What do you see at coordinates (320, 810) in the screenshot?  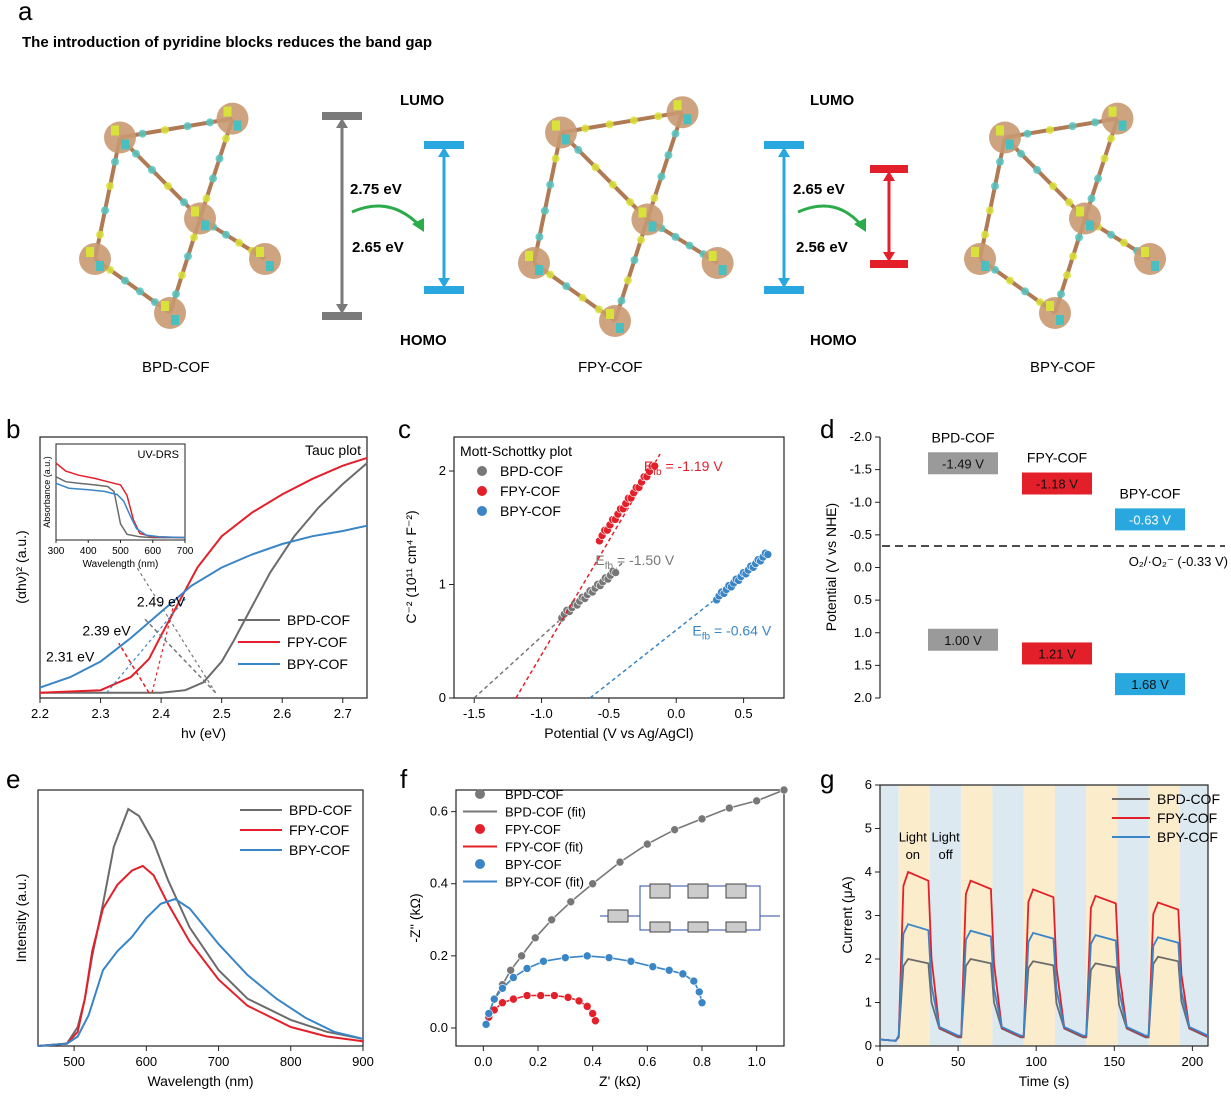 I see `chart-e-legend-label: BPD-COF` at bounding box center [320, 810].